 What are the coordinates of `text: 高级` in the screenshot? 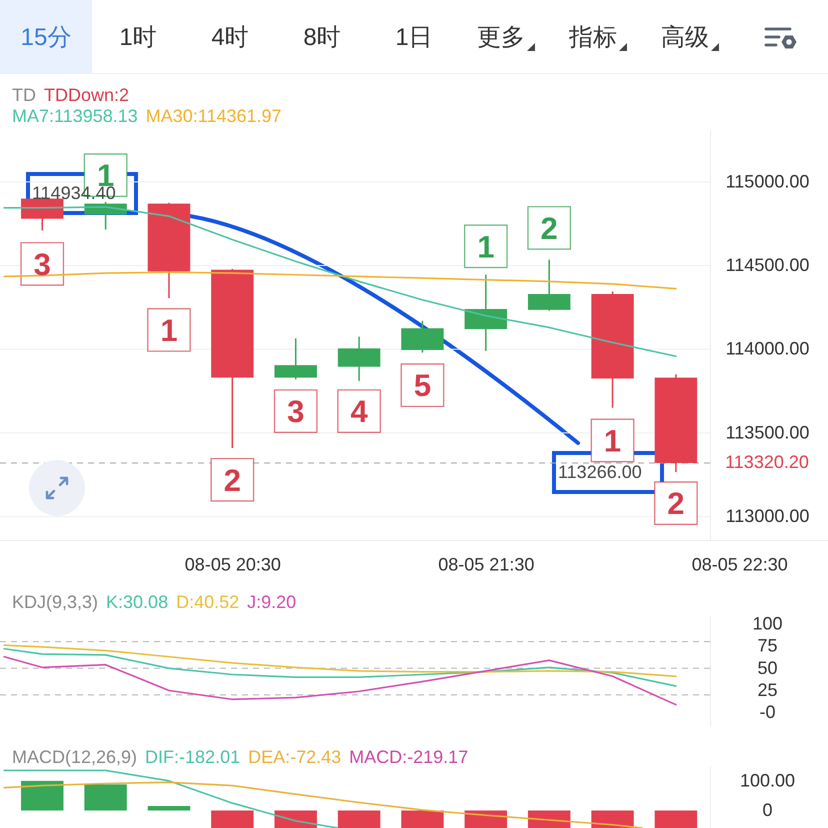 It's located at (685, 37).